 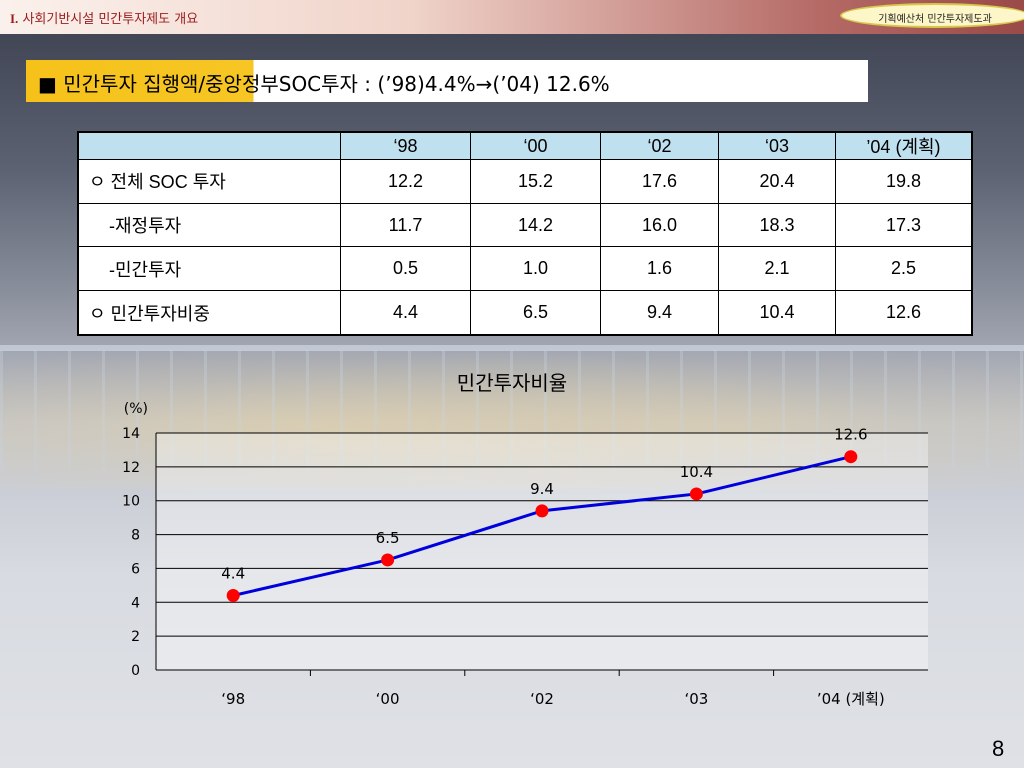 I want to click on y-tick-label: 4, so click(x=135, y=603).